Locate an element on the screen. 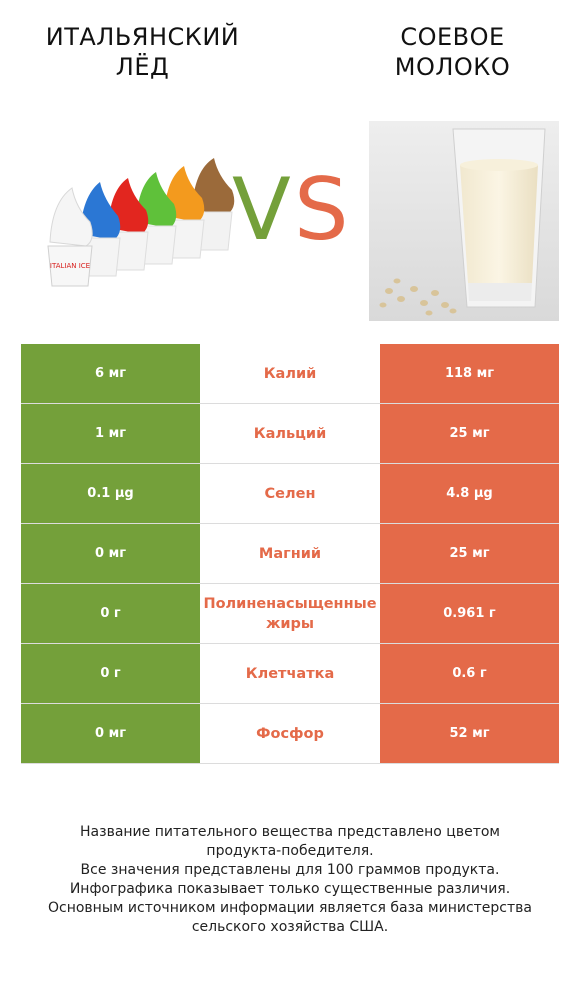  nutrient-name: Клетчатка is located at coordinates (290, 673).